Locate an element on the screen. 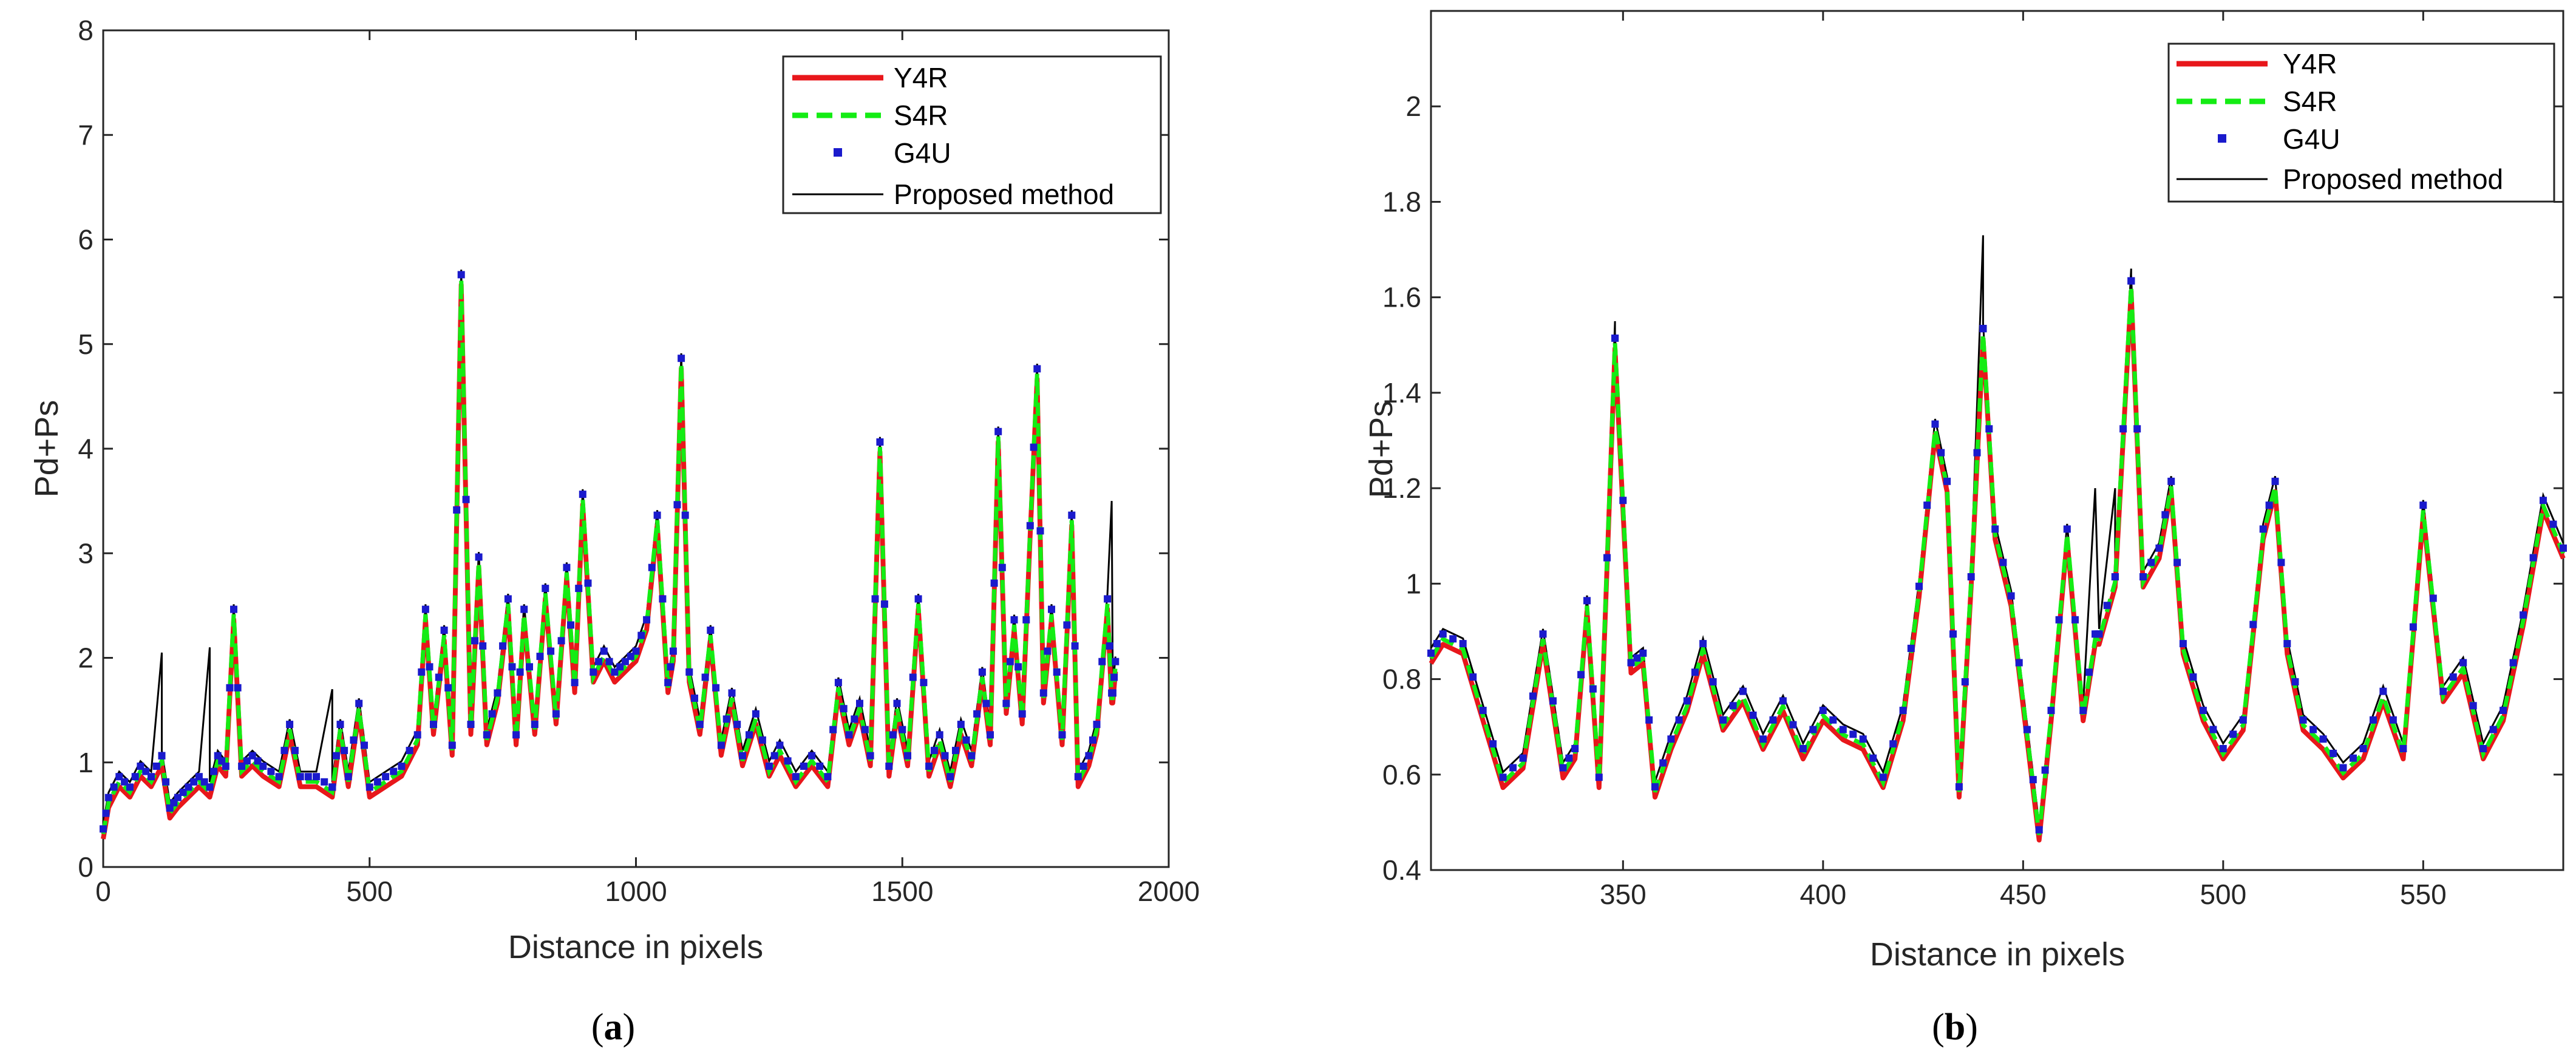  chart-a-legend: Y4R S4R G4U Proposed method is located at coordinates (972, 134).